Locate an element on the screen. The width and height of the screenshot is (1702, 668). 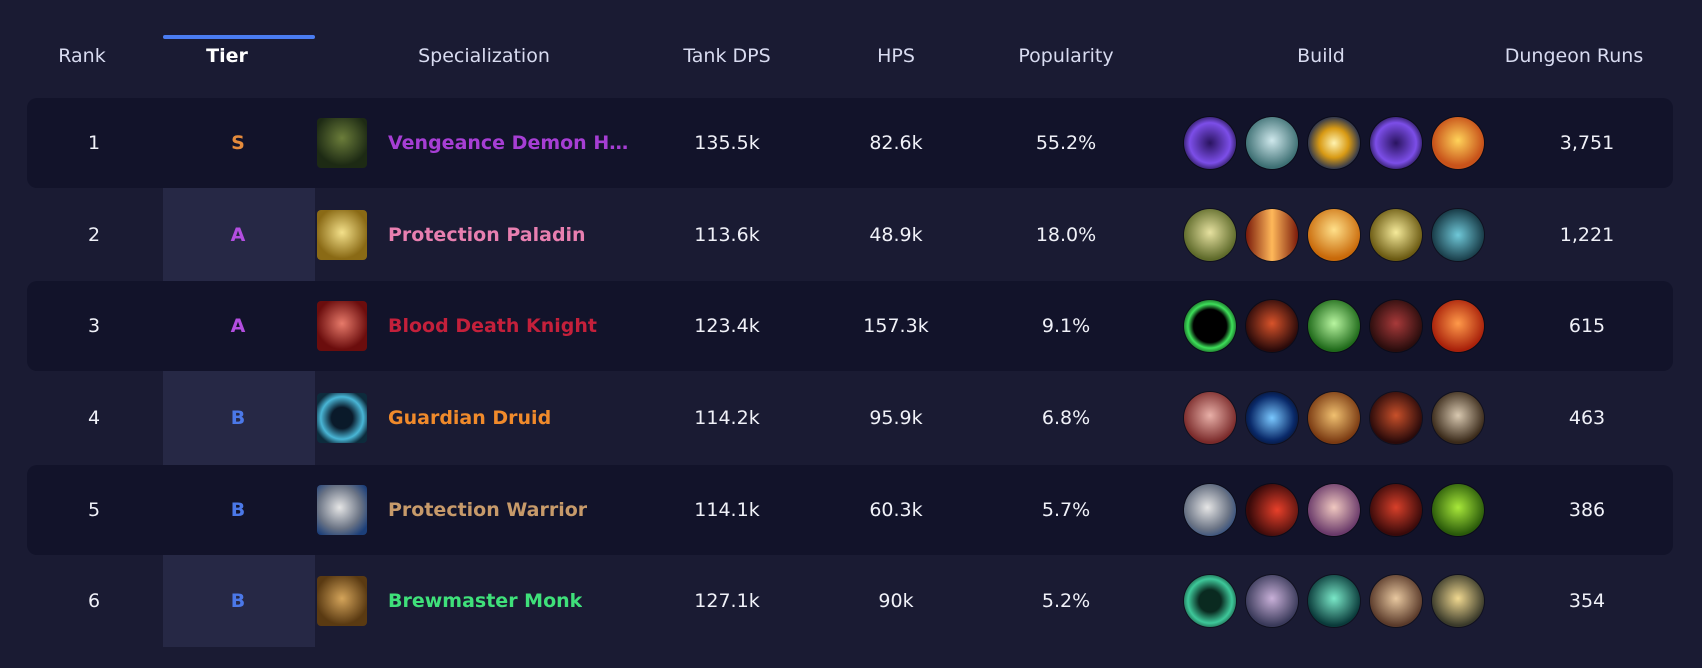
radiant-figure-icon is located at coordinates (1334, 235).